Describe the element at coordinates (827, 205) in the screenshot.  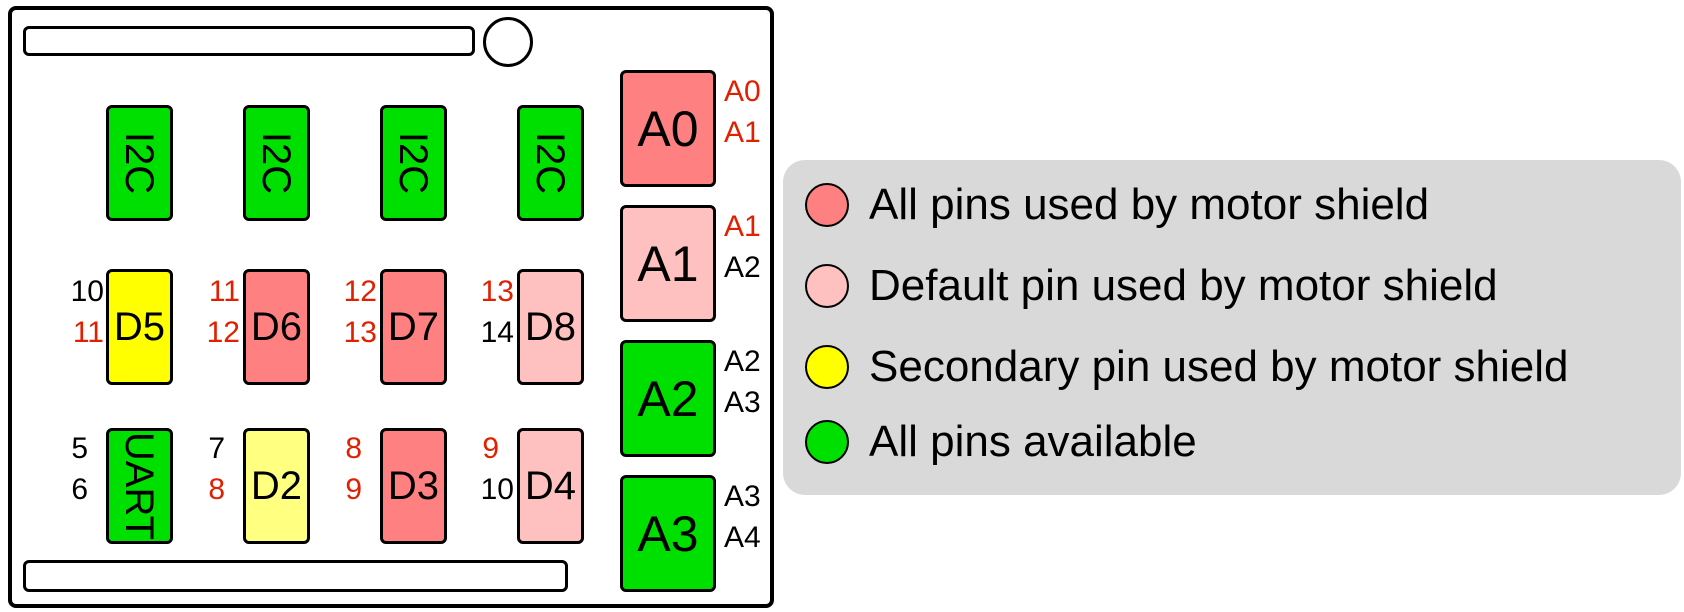
I see `red-swatch-icon` at that location.